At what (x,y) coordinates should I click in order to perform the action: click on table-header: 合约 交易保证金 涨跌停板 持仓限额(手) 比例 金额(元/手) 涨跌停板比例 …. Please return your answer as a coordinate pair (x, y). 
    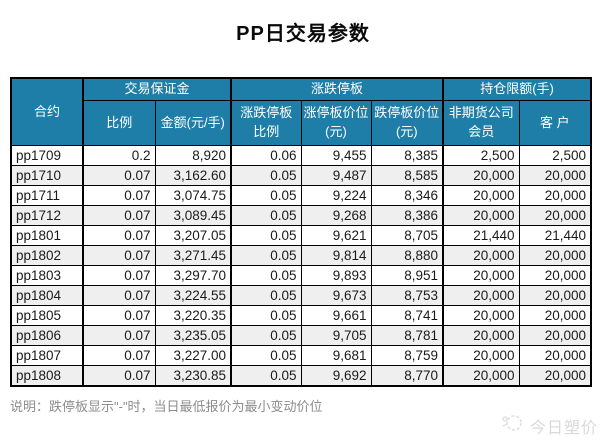
    Looking at the image, I should click on (301, 111).